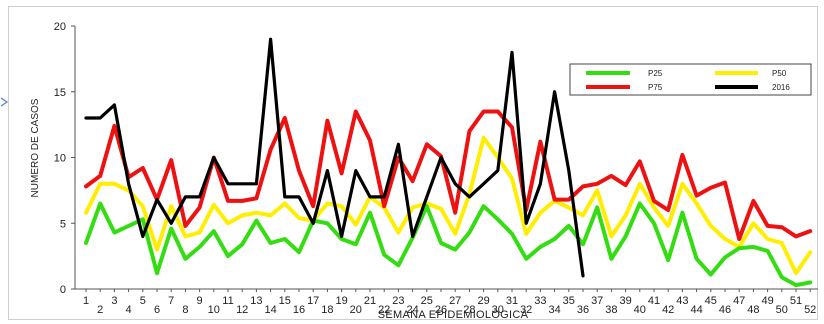 This screenshot has height=324, width=824. I want to click on x-tick-label-sub: 28, so click(469, 310).